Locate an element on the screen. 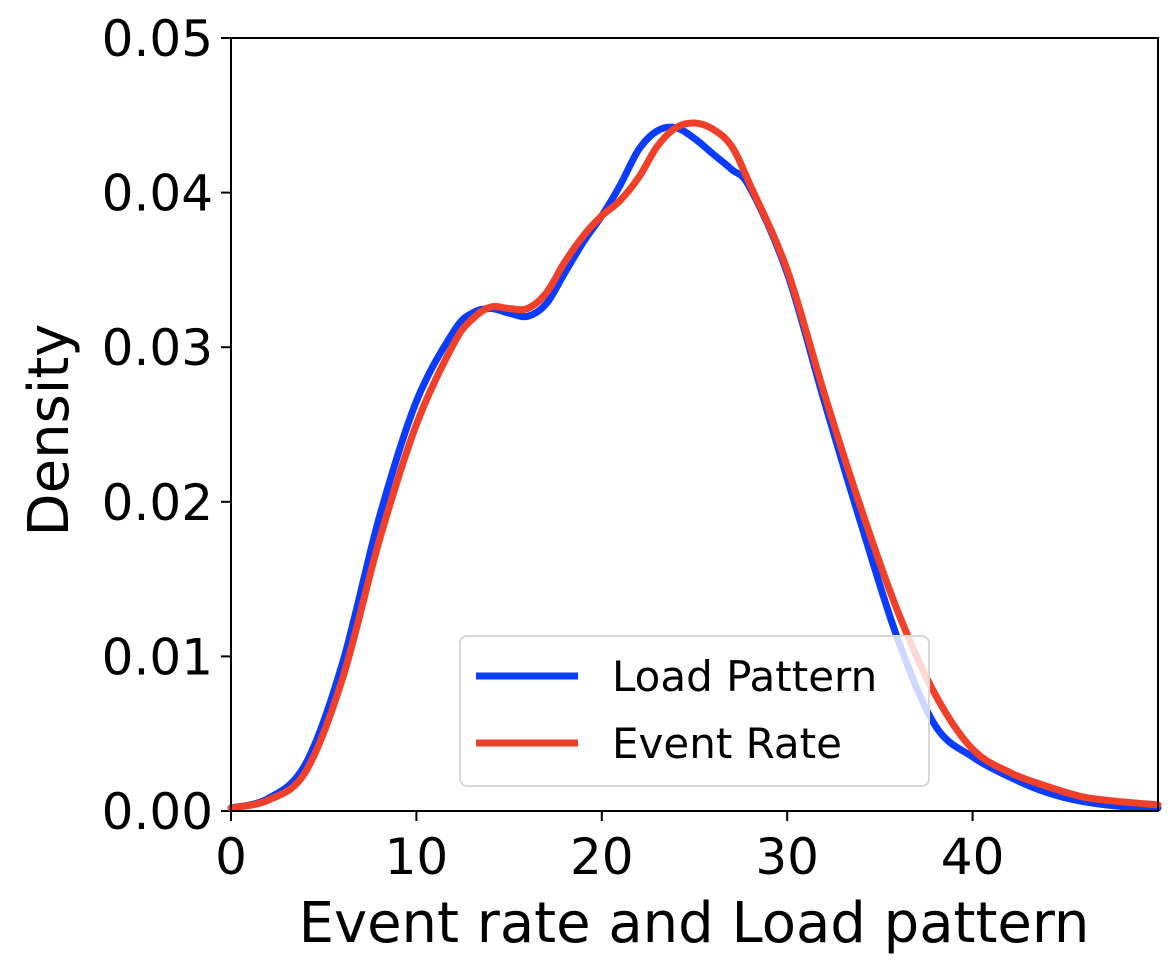  x-axis-title: Event rate and Load pattern is located at coordinates (694, 923).